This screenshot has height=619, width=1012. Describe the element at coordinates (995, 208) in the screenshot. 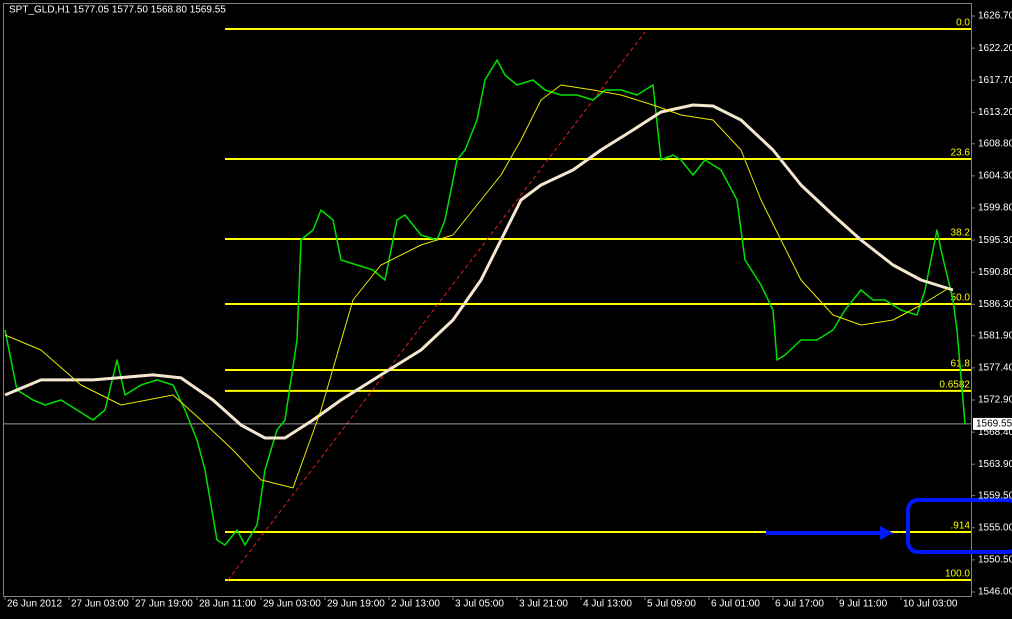

I see `y-tick-label: 1599.80` at that location.